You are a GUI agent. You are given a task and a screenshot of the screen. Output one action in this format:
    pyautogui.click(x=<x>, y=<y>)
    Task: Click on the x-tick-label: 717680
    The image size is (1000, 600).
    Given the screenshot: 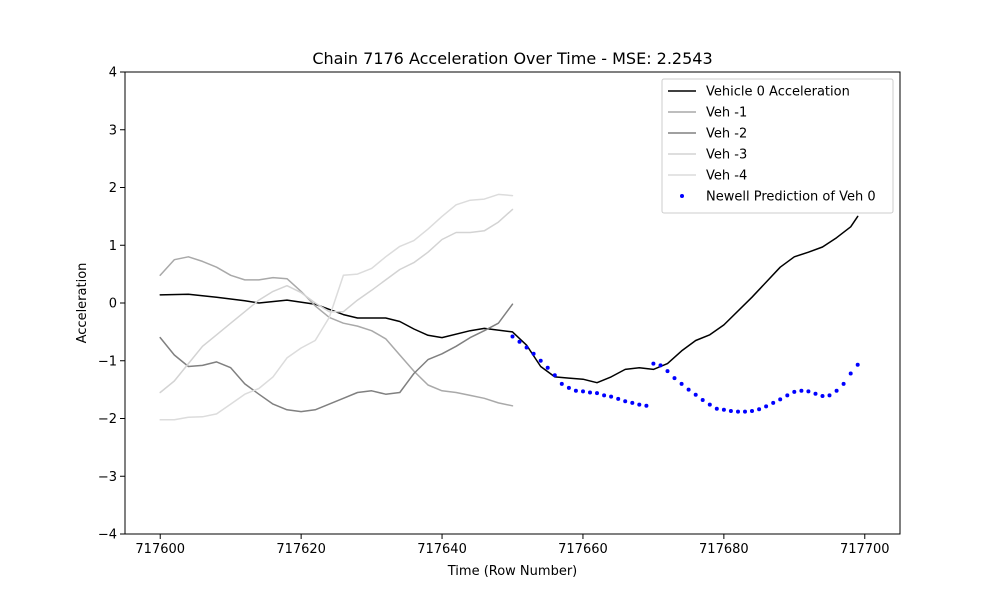 What is the action you would take?
    pyautogui.click(x=724, y=549)
    